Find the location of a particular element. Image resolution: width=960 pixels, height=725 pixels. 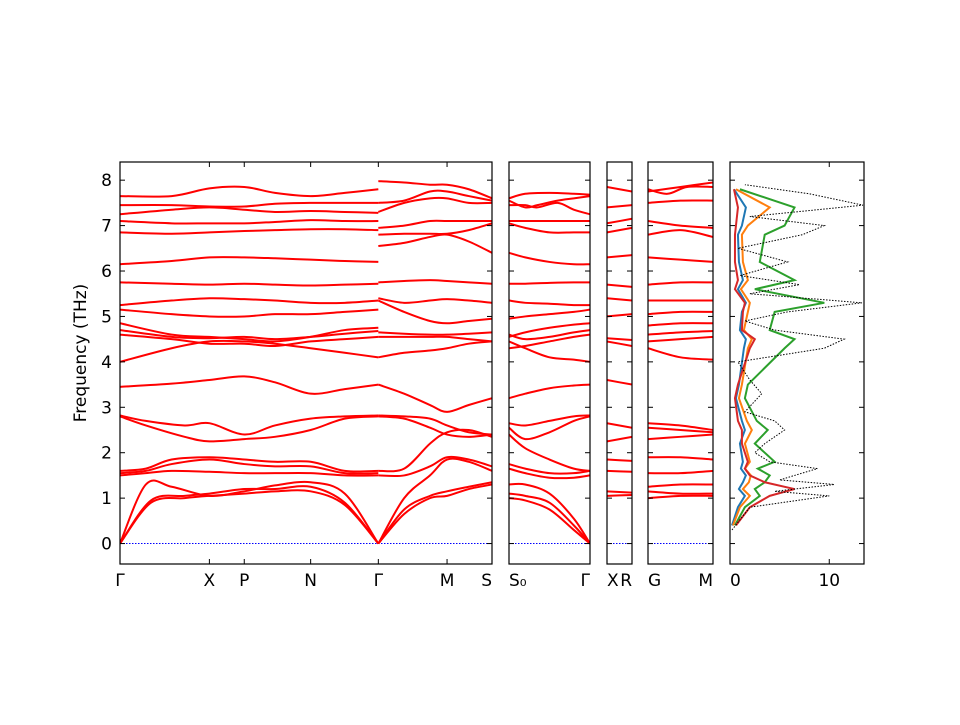

x-tick-label: M is located at coordinates (705, 581).